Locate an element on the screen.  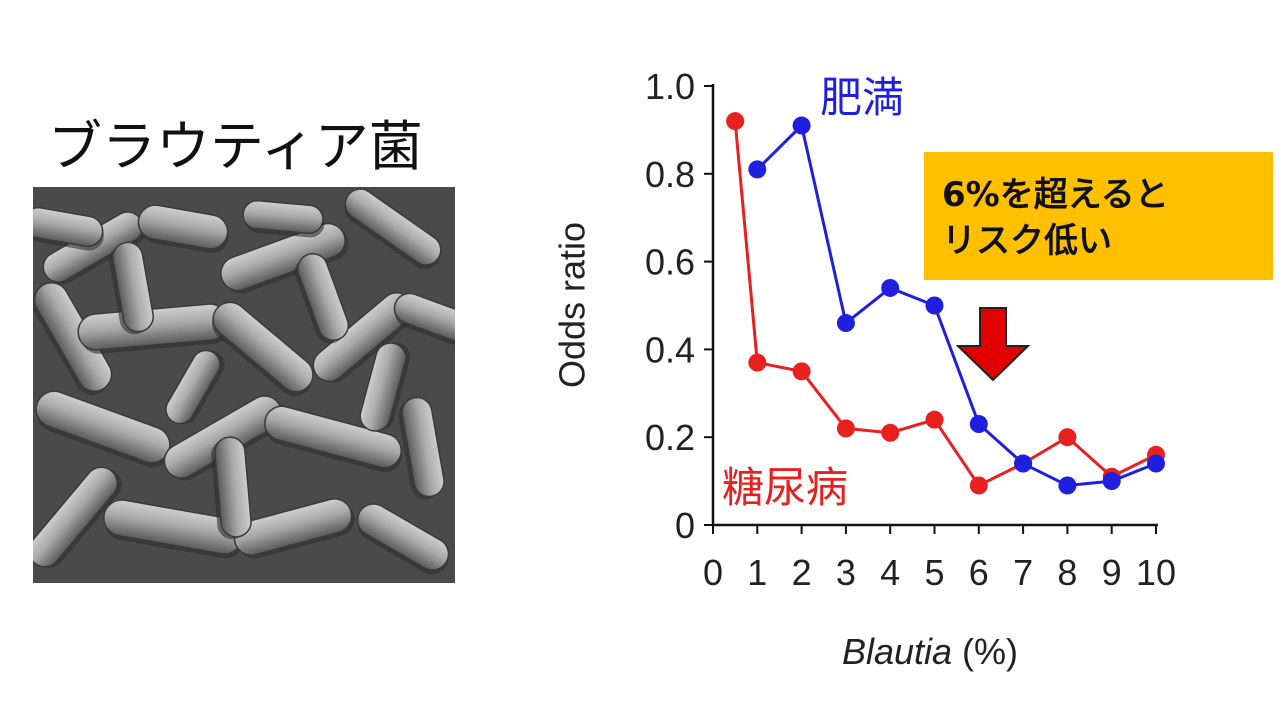
x-tick-label: 5 is located at coordinates (934, 572).